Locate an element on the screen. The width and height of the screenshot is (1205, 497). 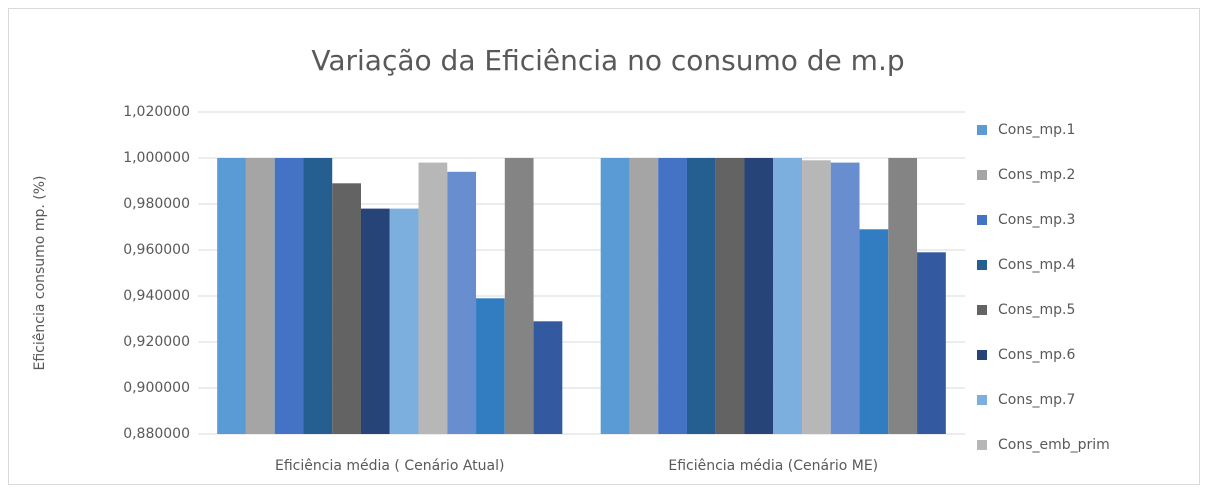
y-tick-label: 1,020000 is located at coordinates (156, 112).